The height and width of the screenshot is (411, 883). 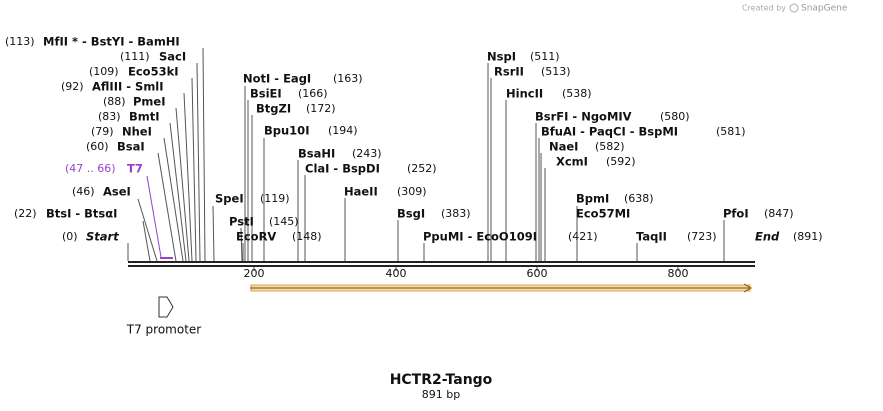 What do you see at coordinates (343, 130) in the screenshot?
I see `site-position: (194)` at bounding box center [343, 130].